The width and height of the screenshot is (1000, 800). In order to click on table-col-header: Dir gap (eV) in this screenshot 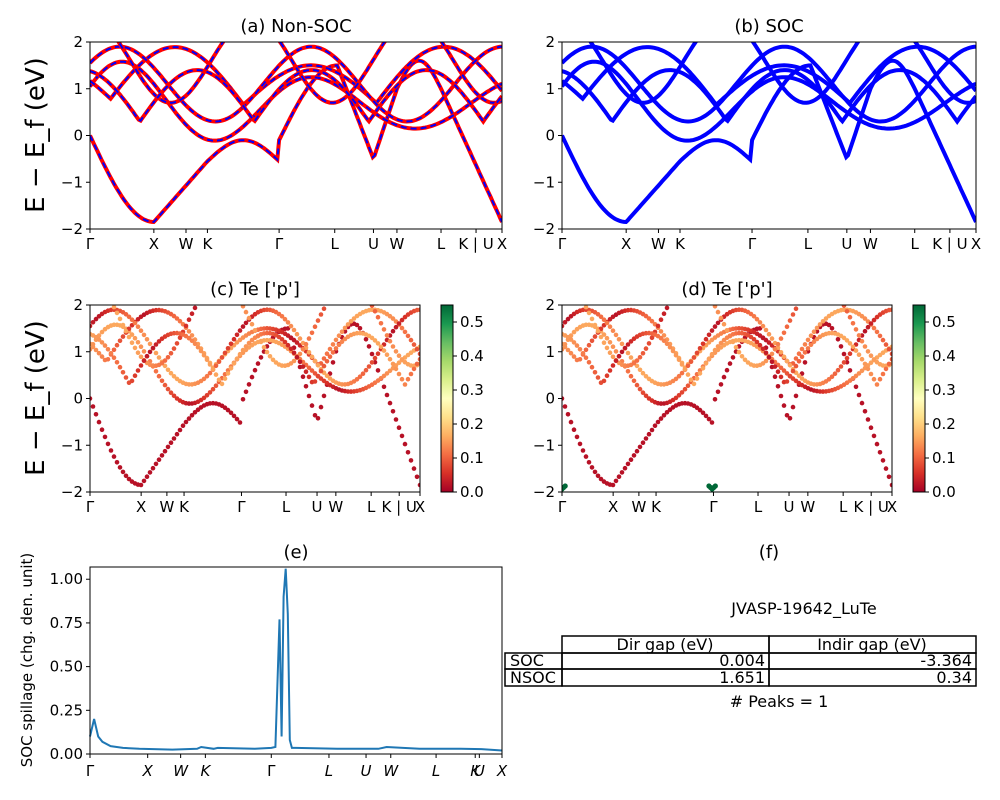, I will do `click(665, 644)`.